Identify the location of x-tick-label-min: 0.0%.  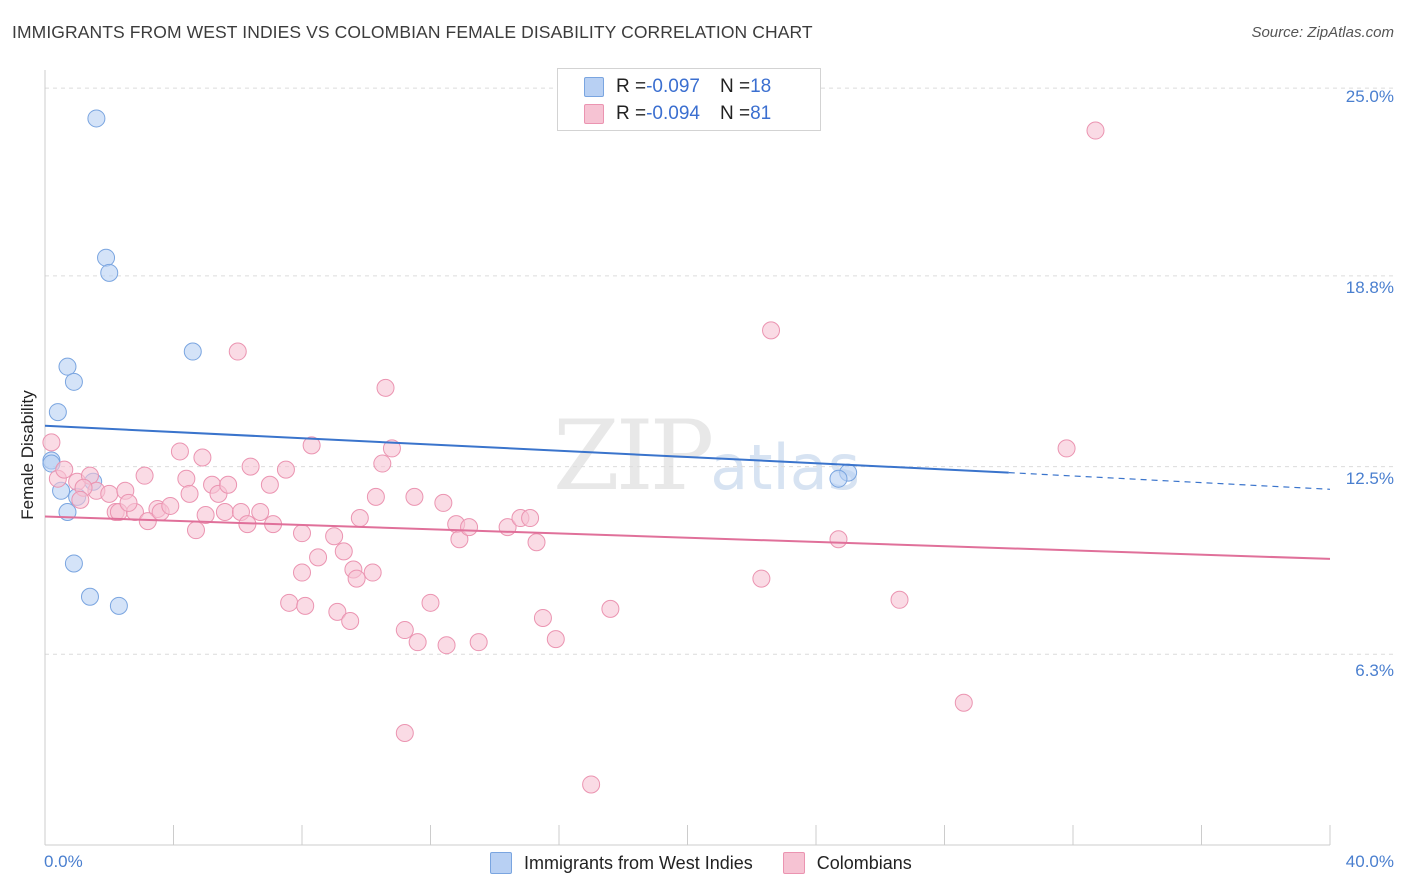
(63, 861).